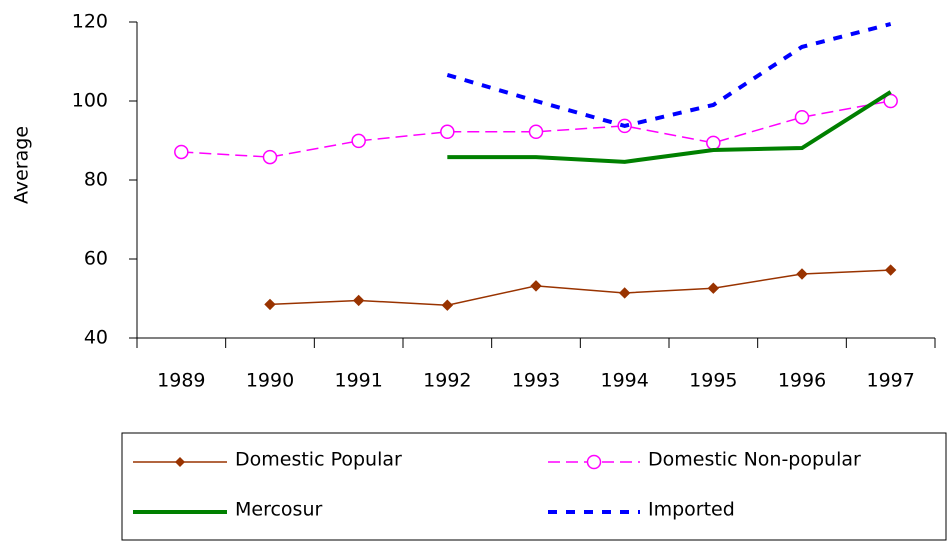  Describe the element at coordinates (713, 381) in the screenshot. I see `x-tick-label: 1995` at that location.